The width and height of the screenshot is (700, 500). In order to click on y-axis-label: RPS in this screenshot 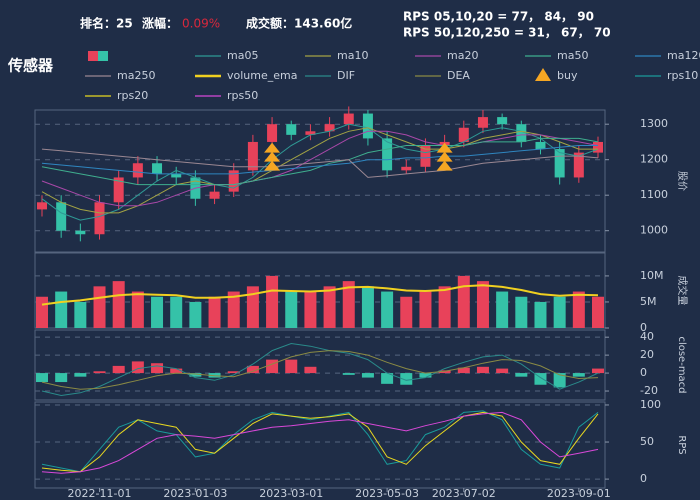, I will do `click(681, 444)`.